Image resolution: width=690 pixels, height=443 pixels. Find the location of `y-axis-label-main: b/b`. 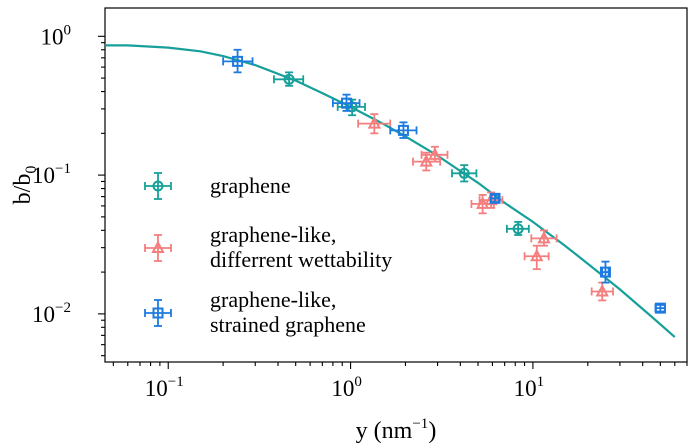

y-axis-label-main: b/b is located at coordinates (23, 189).